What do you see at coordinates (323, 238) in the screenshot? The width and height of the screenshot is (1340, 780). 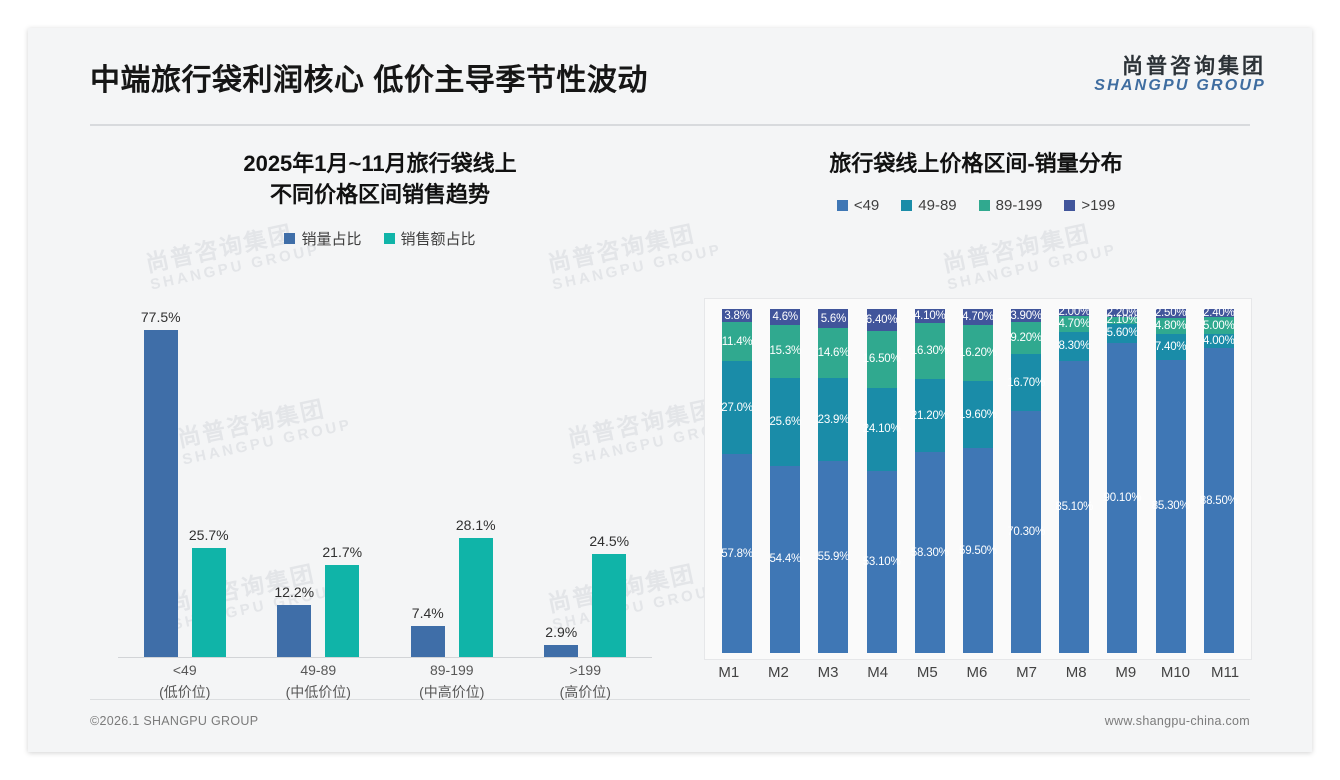 I see `legend-item-left-0: 销量占比` at bounding box center [323, 238].